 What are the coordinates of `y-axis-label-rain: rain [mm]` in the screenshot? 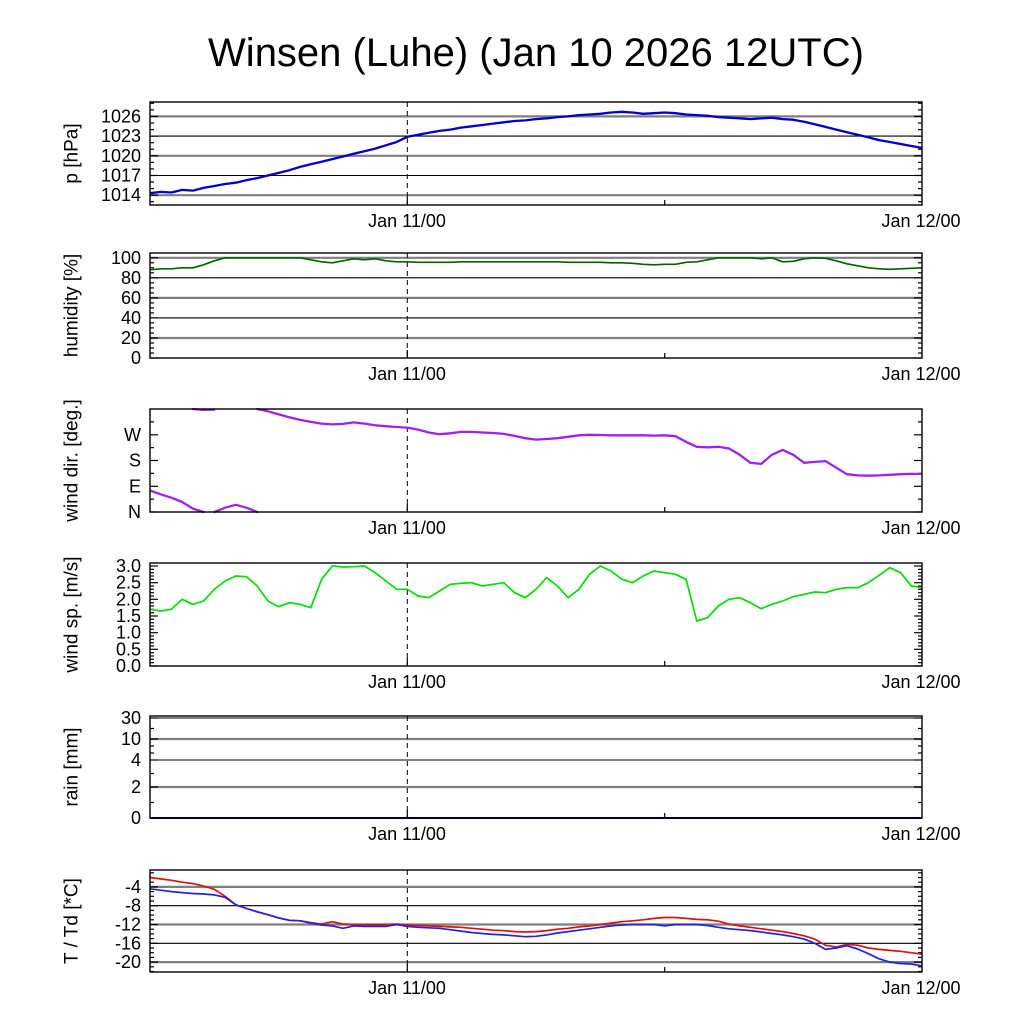 It's located at (72, 766).